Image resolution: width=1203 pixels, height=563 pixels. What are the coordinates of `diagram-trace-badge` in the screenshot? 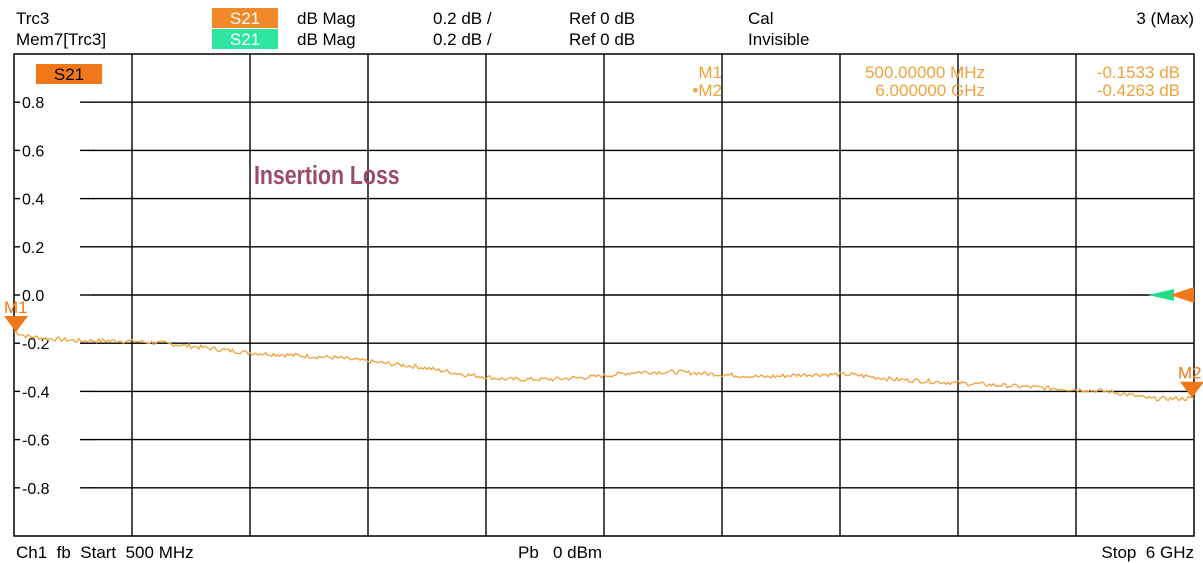 It's located at (69, 74).